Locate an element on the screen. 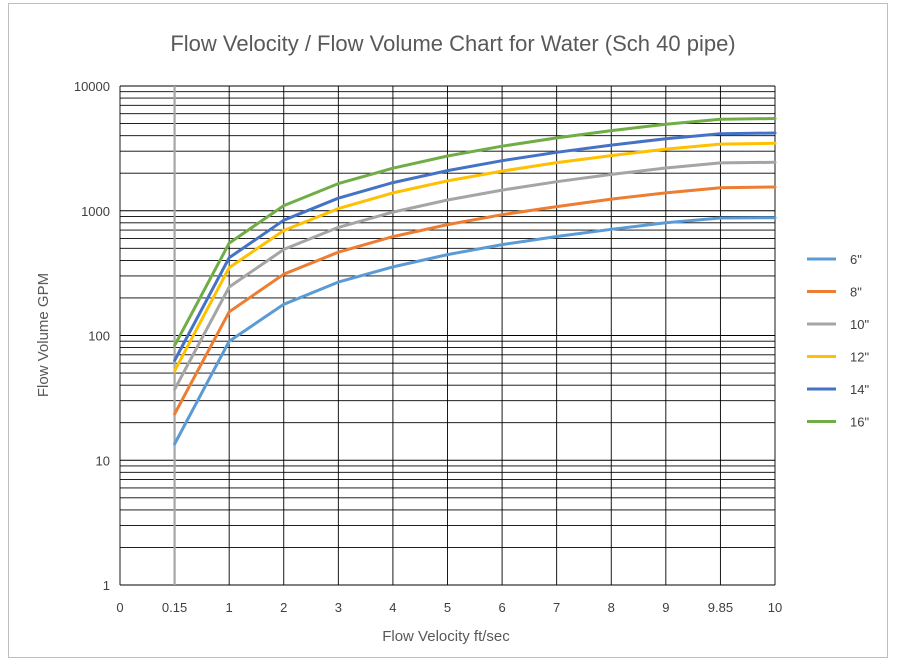 The image size is (899, 664). x-tick-label: 7 is located at coordinates (556, 607).